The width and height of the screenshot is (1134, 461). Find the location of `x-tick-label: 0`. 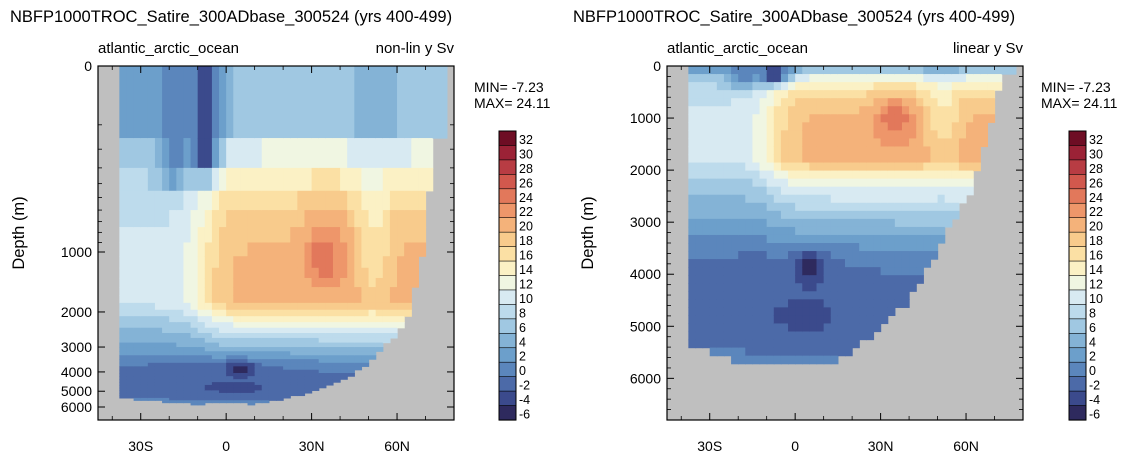

x-tick-label: 0 is located at coordinates (226, 446).